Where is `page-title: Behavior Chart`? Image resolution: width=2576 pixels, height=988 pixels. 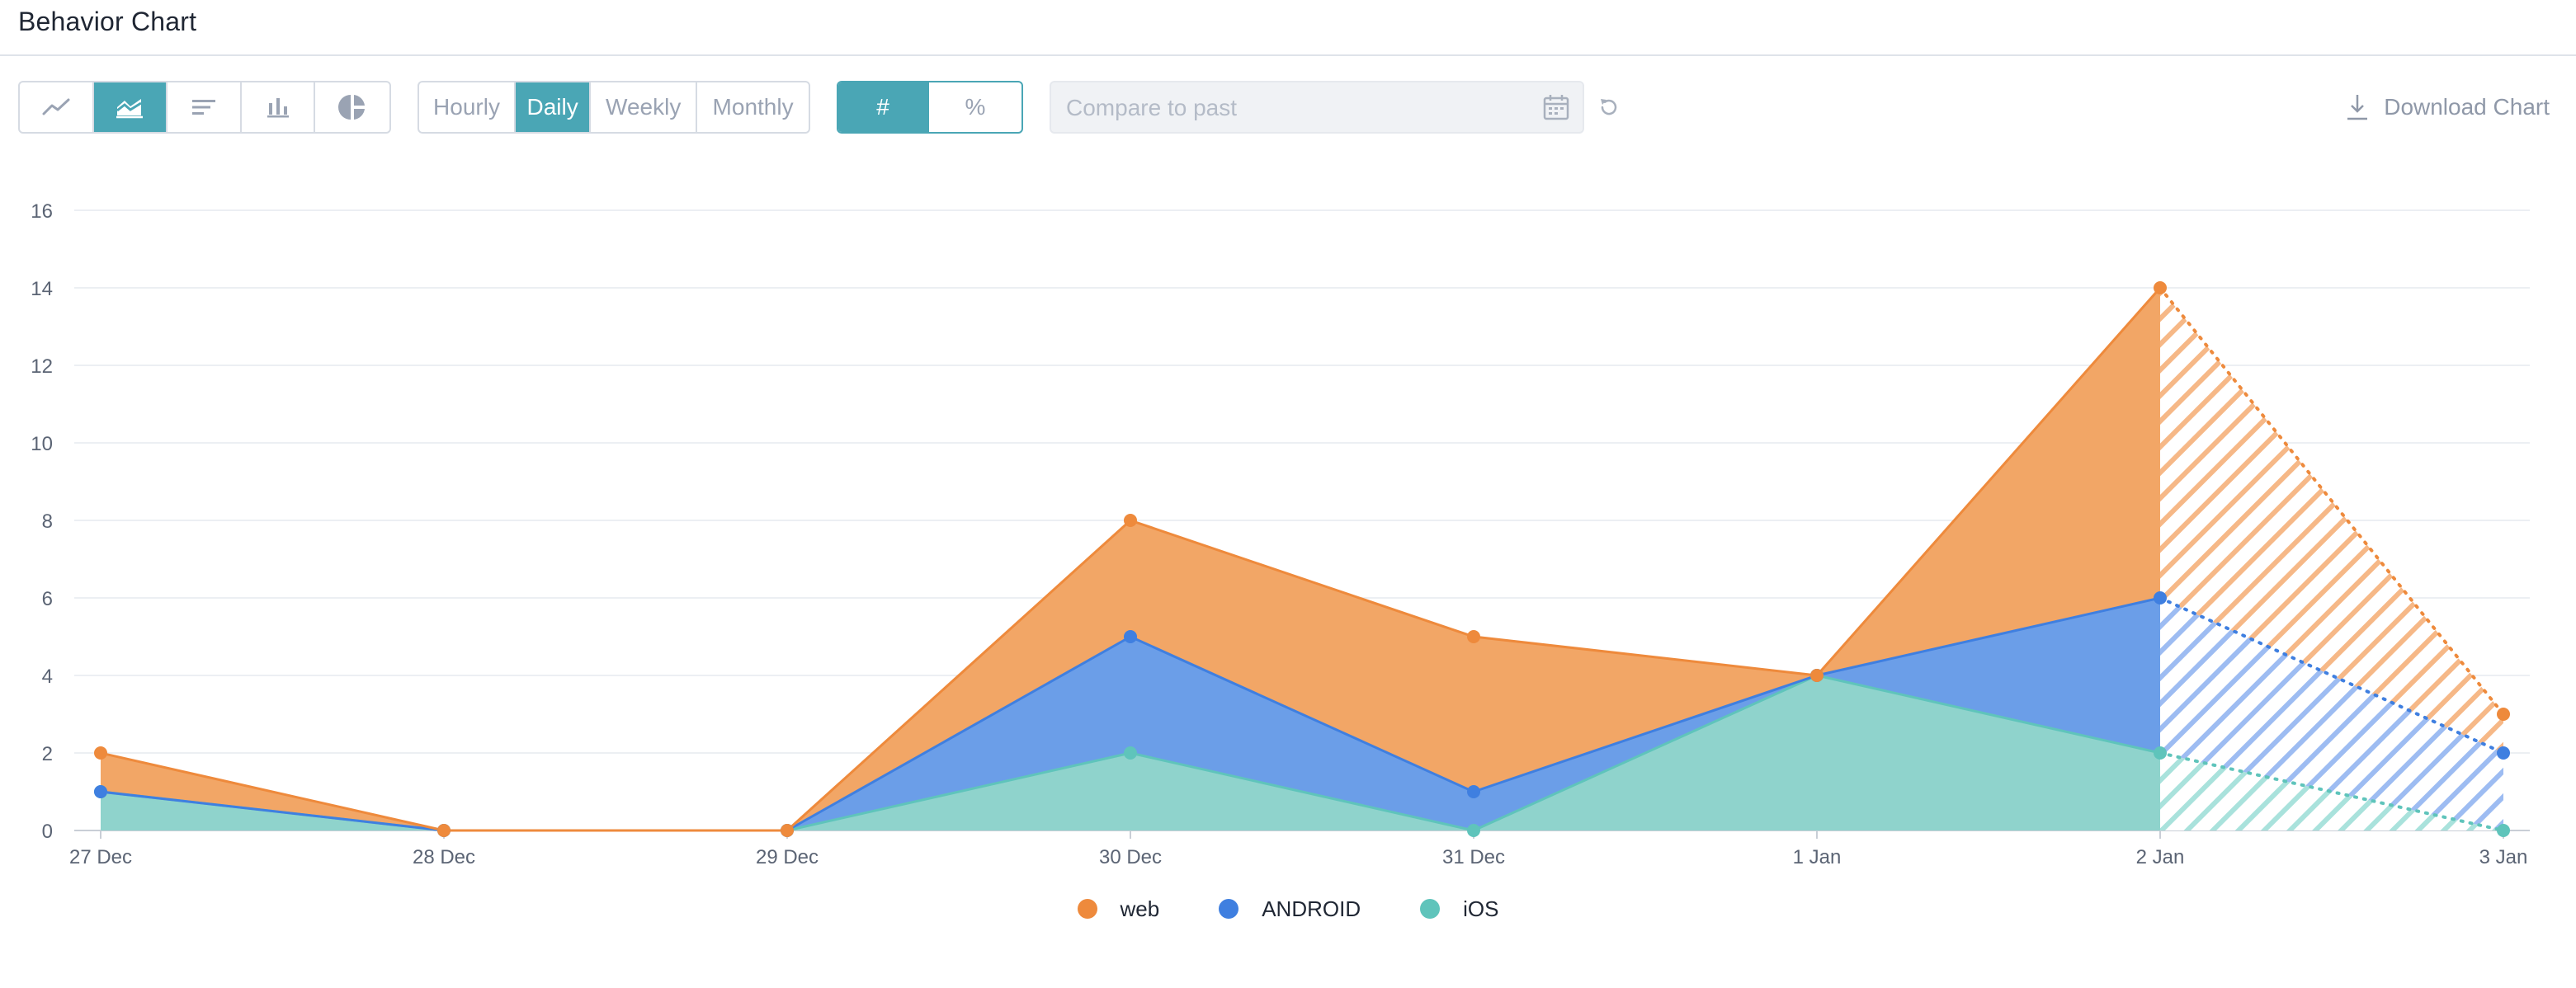
page-title: Behavior Chart is located at coordinates (107, 21).